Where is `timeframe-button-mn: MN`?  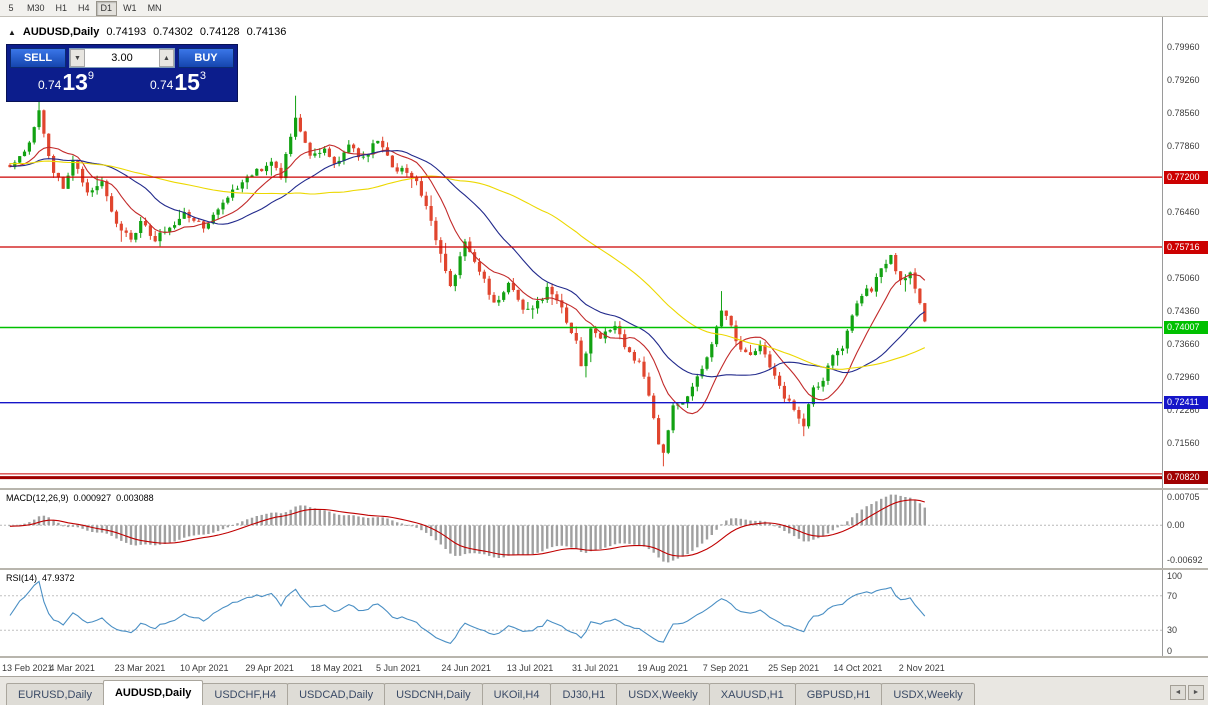 timeframe-button-mn: MN is located at coordinates (155, 8).